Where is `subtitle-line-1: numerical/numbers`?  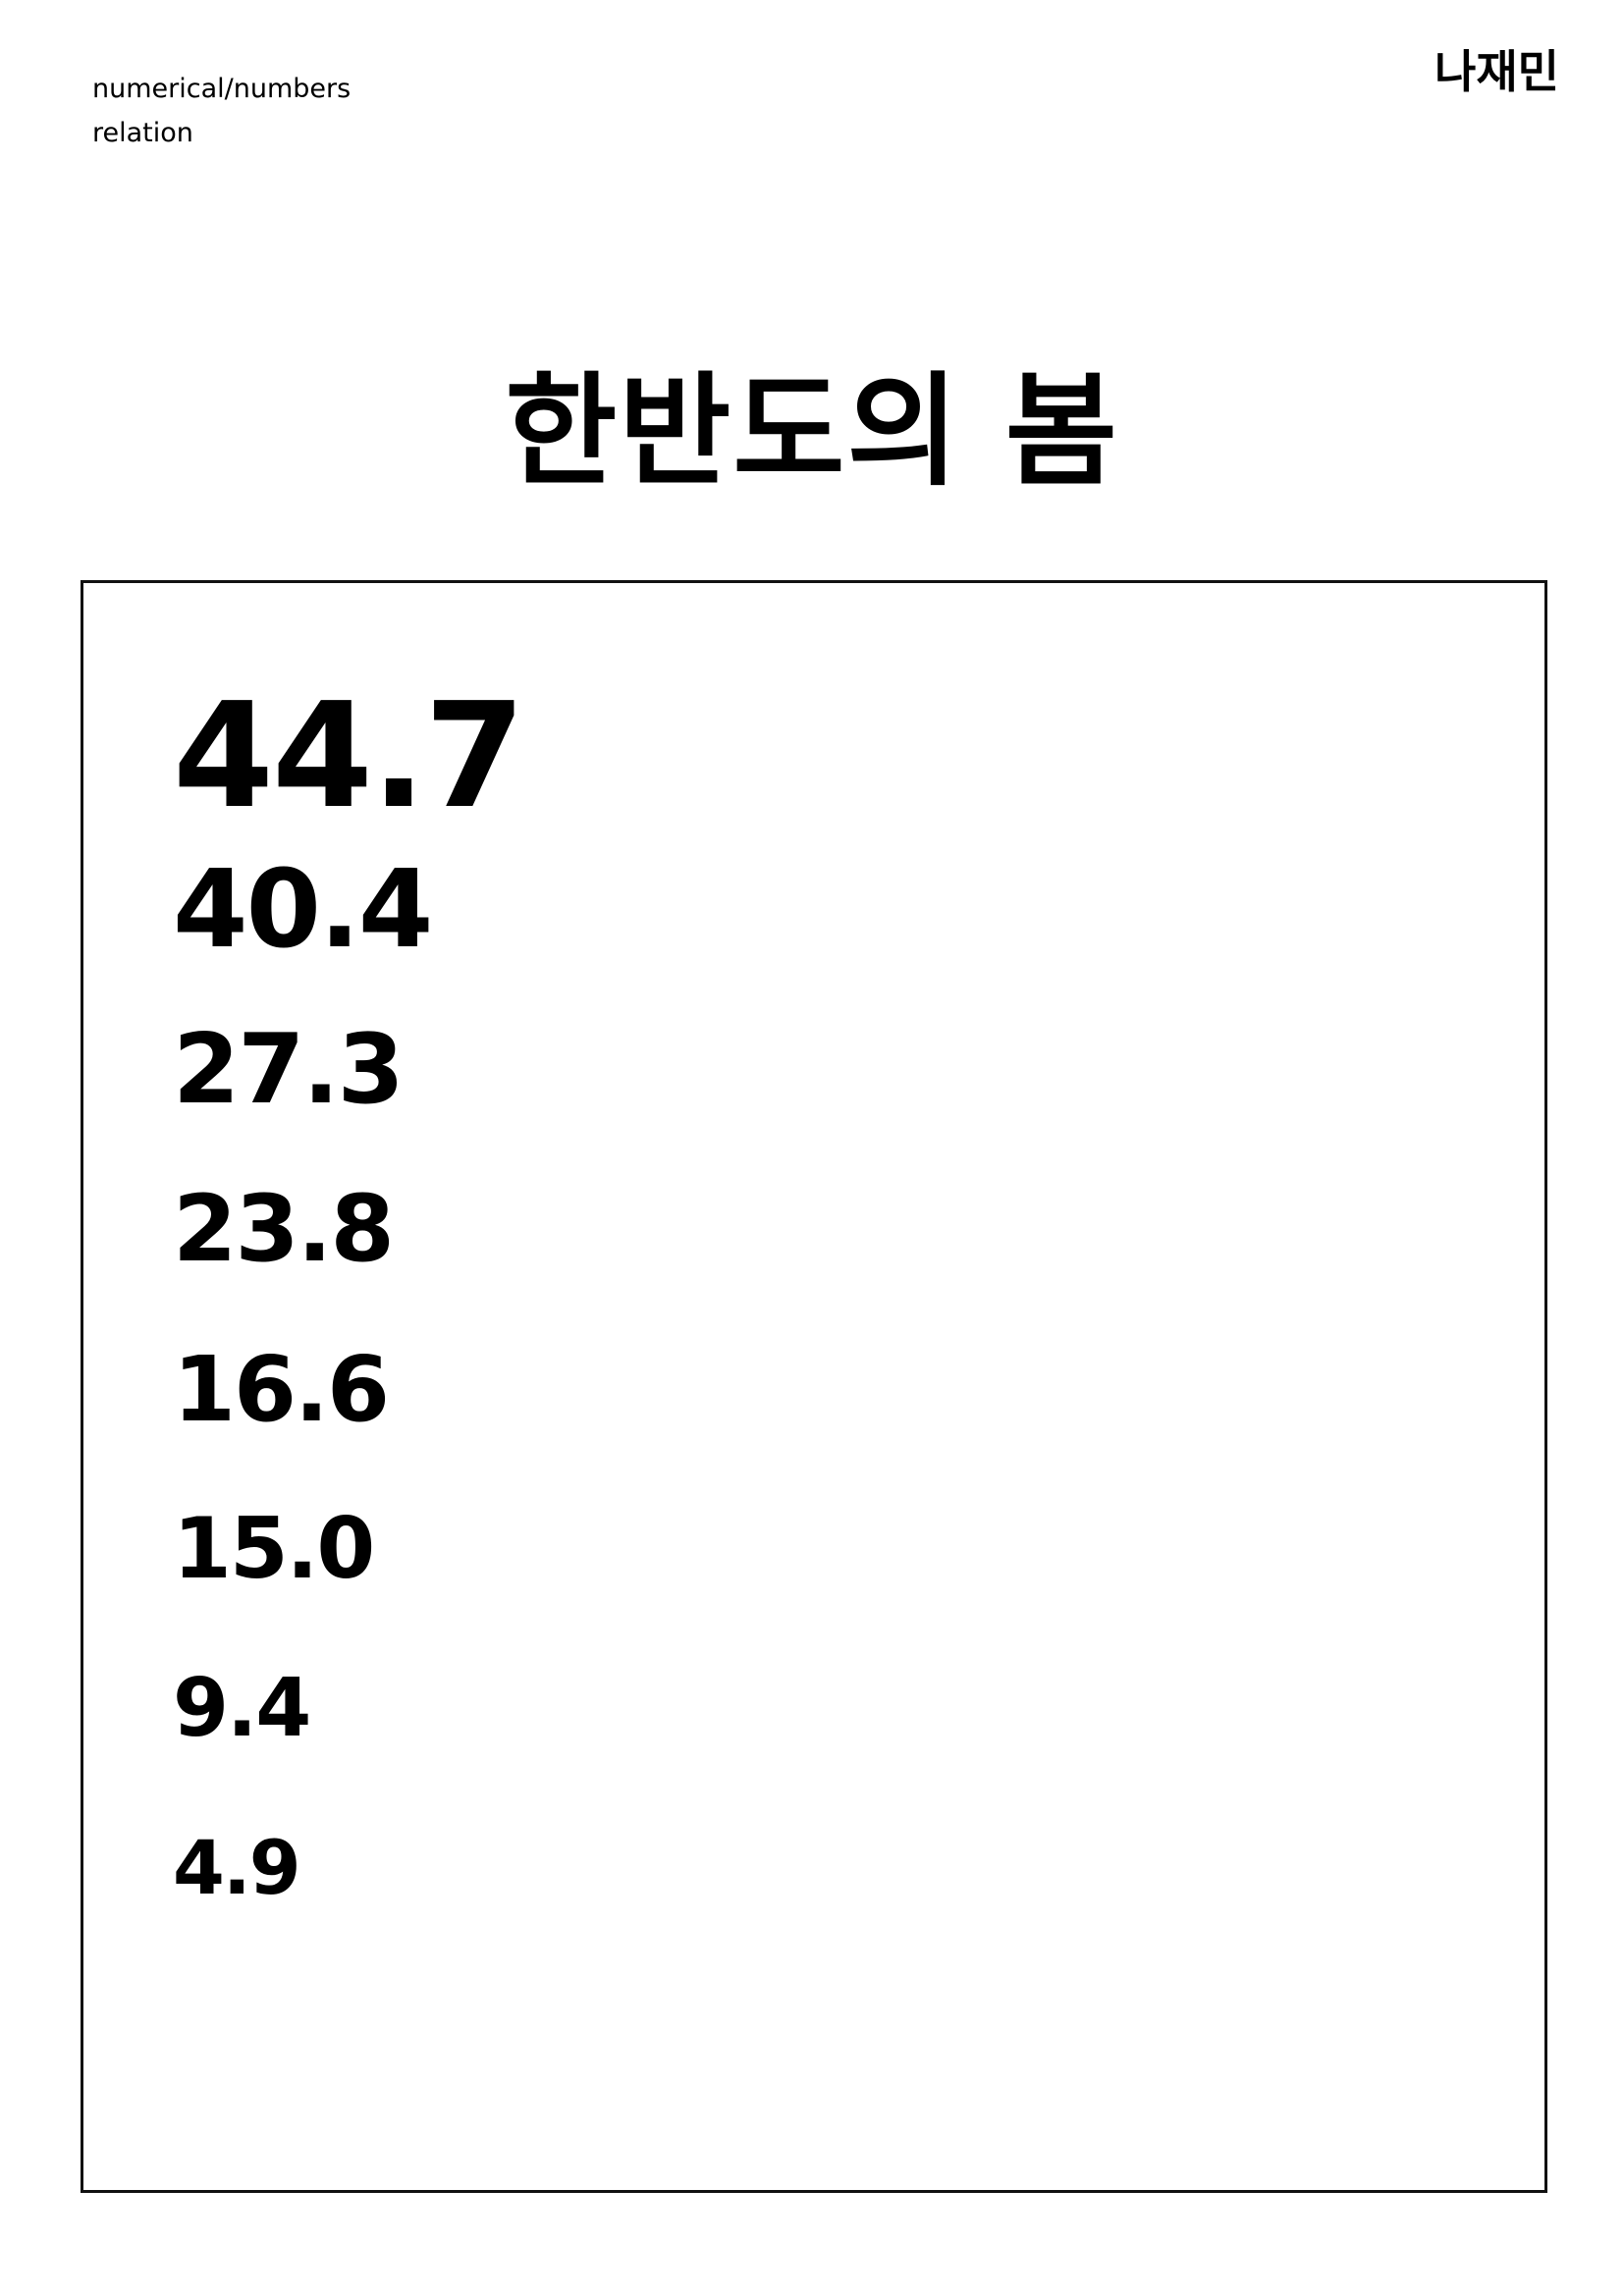 subtitle-line-1: numerical/numbers is located at coordinates (222, 89).